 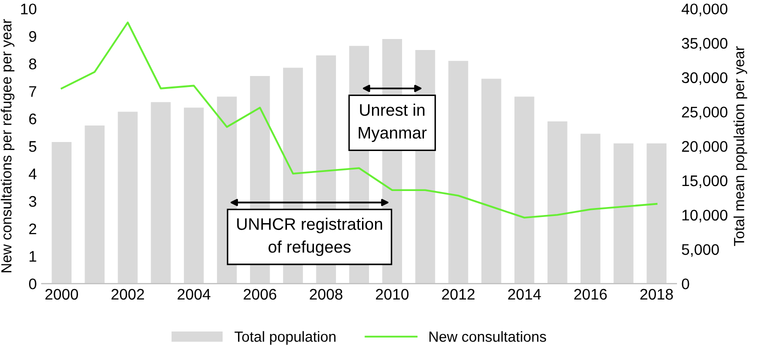 I want to click on y2-tick-label: 40,000, so click(x=705, y=10).